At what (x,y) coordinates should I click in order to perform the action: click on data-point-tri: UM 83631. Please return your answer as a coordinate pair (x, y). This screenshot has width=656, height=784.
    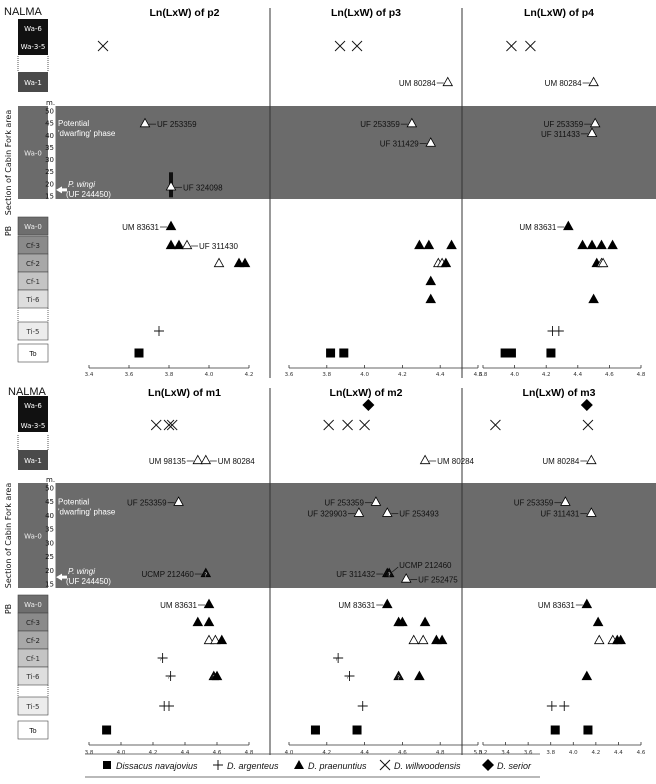
    Looking at the image, I should click on (187, 604).